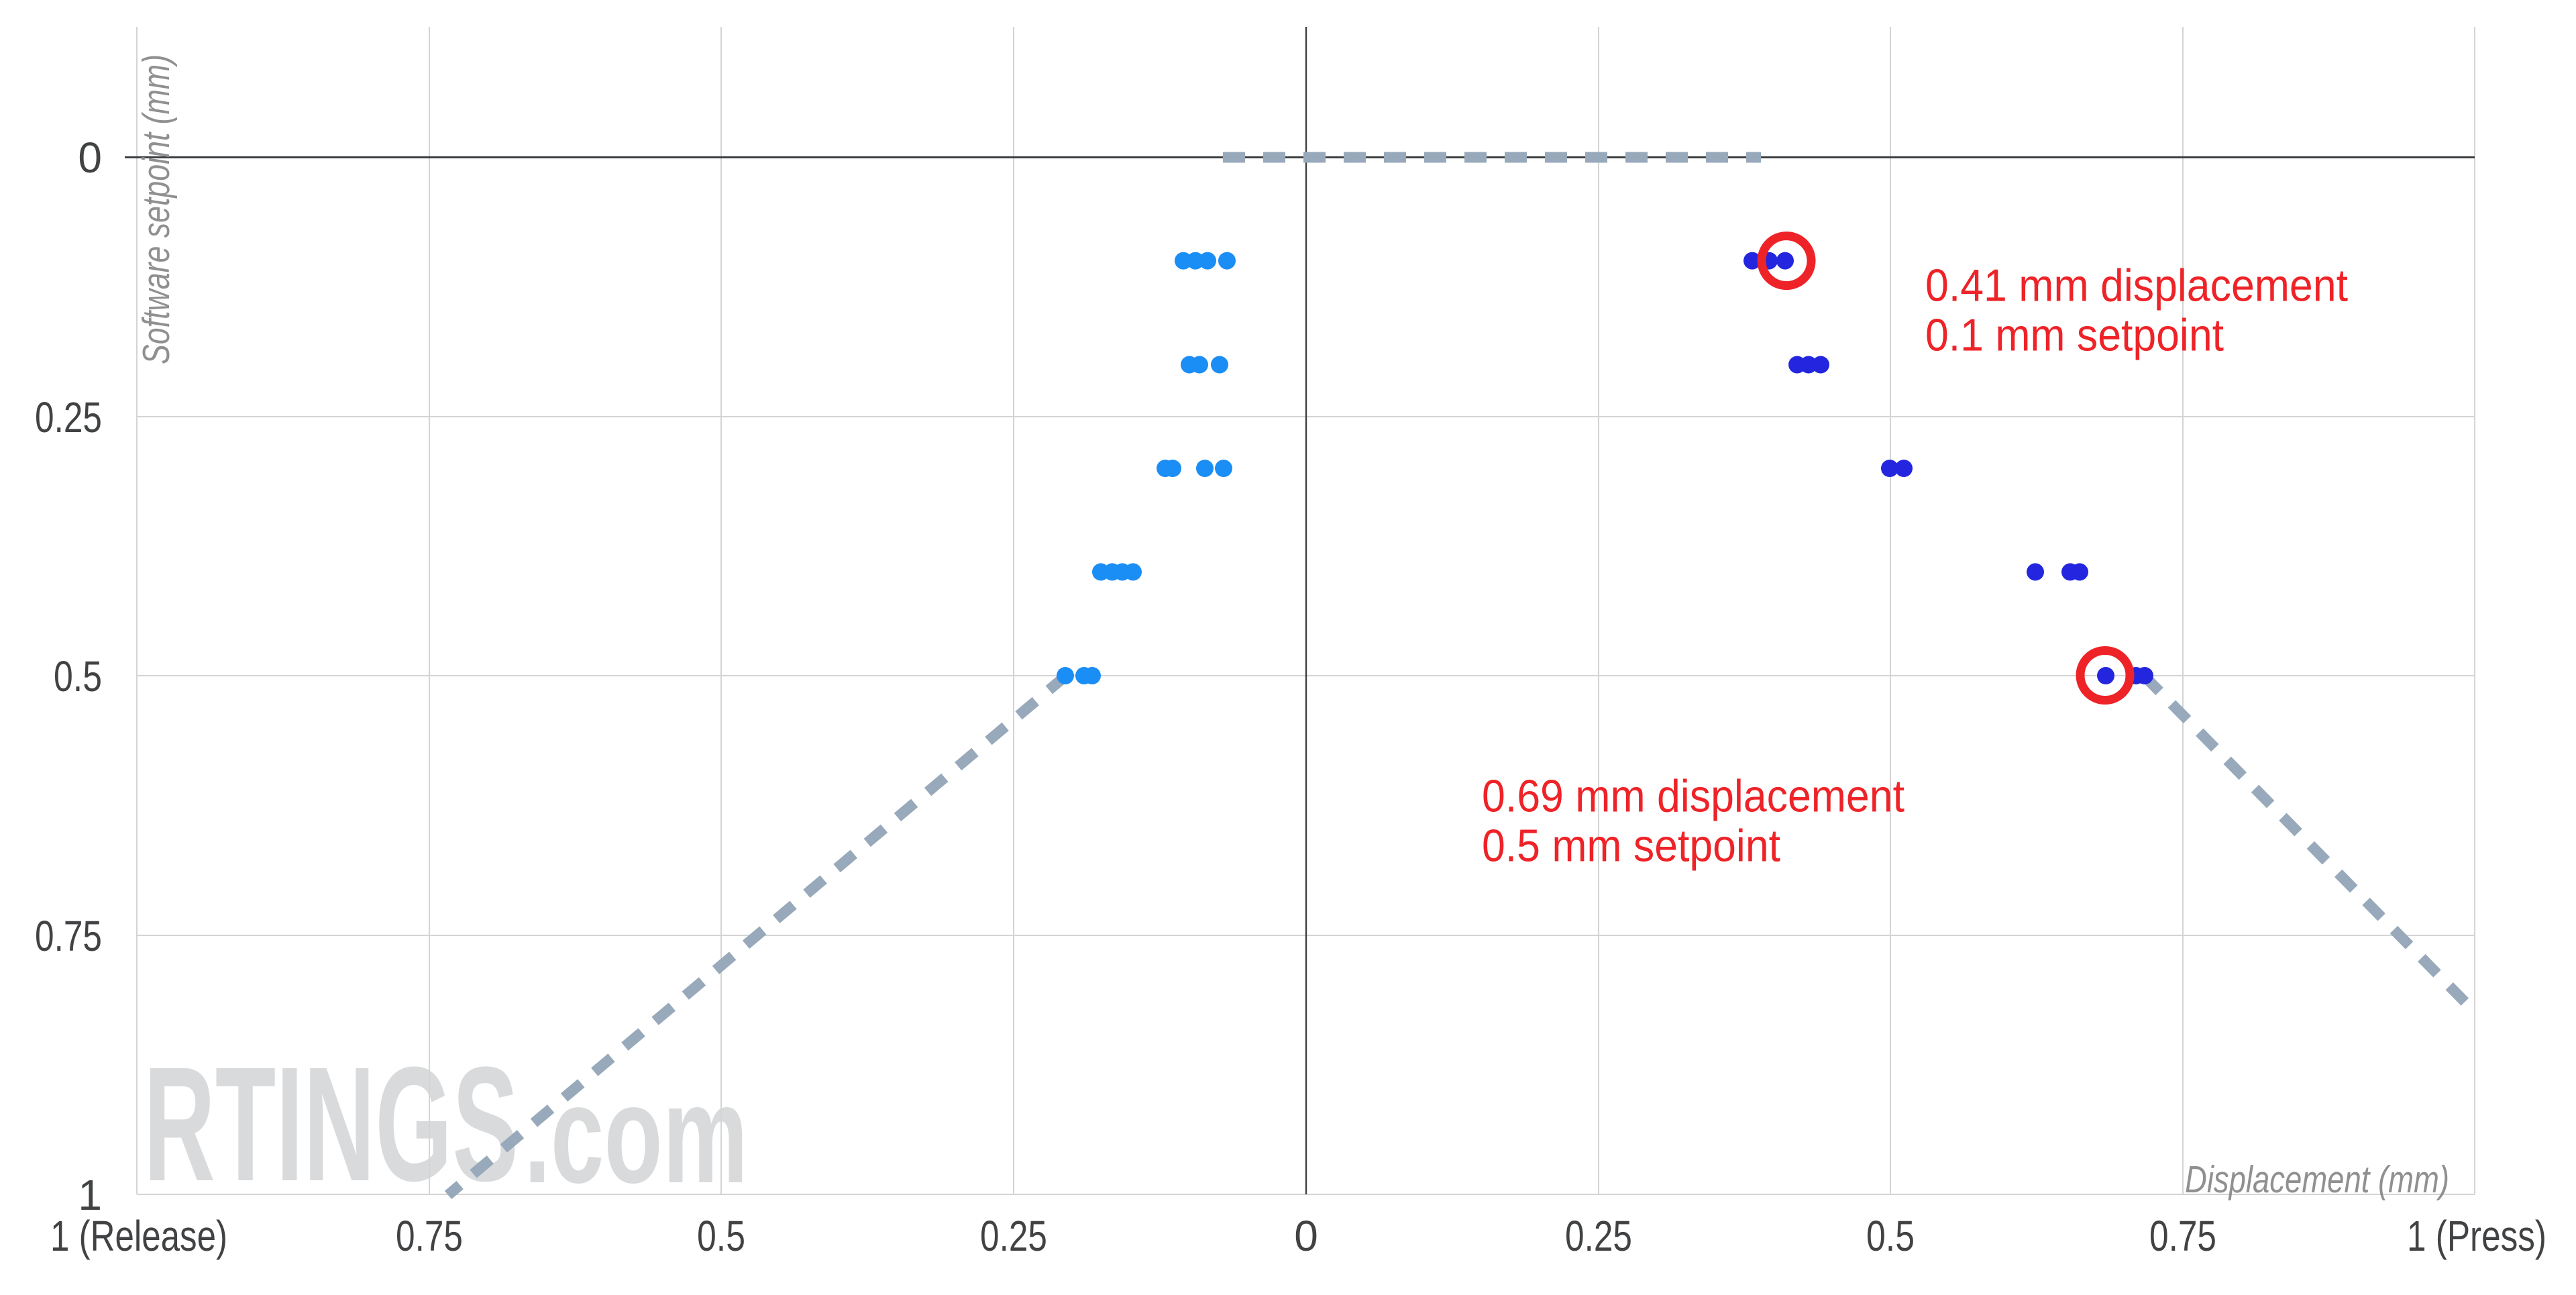  Describe the element at coordinates (2317, 1179) in the screenshot. I see `svg-text: Displacement (mm)` at that location.